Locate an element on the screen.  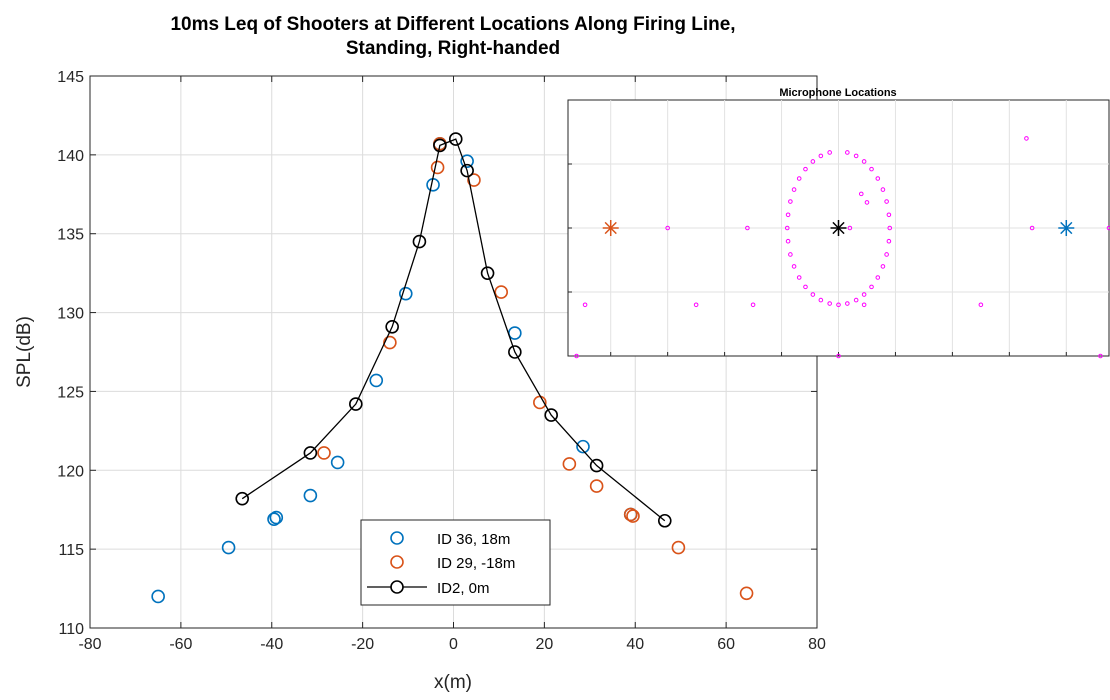
x-axis-label: x(m) is located at coordinates (453, 682).